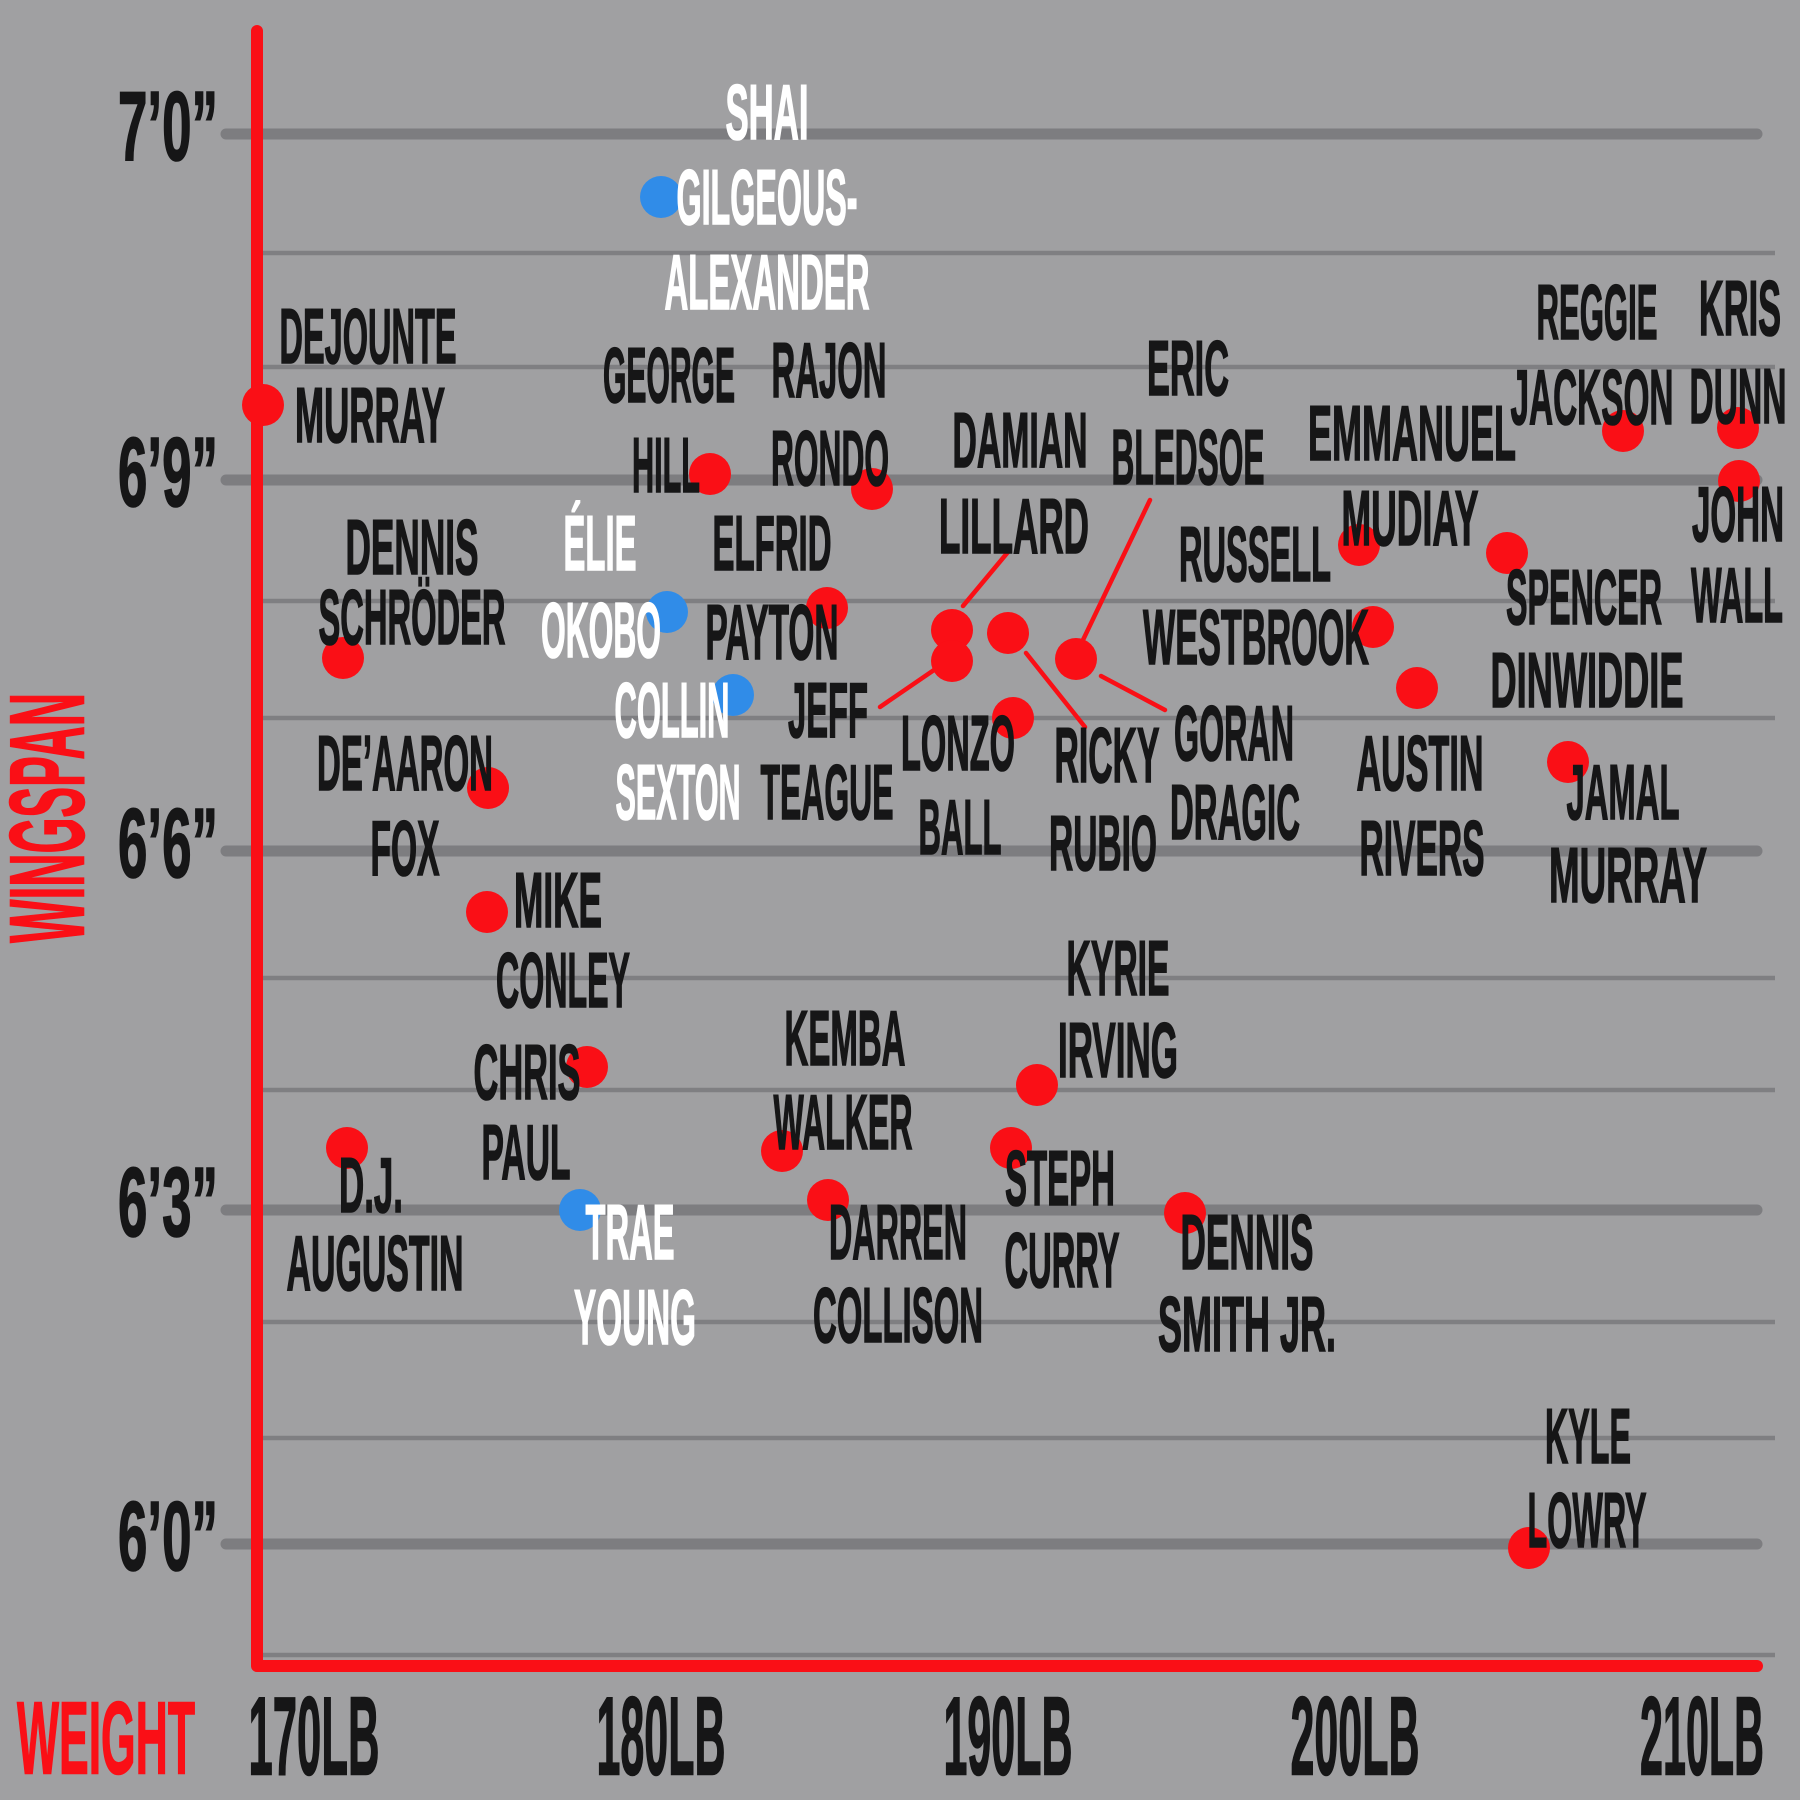  Describe the element at coordinates (1234, 733) in the screenshot. I see `svg-text: GORAN` at that location.